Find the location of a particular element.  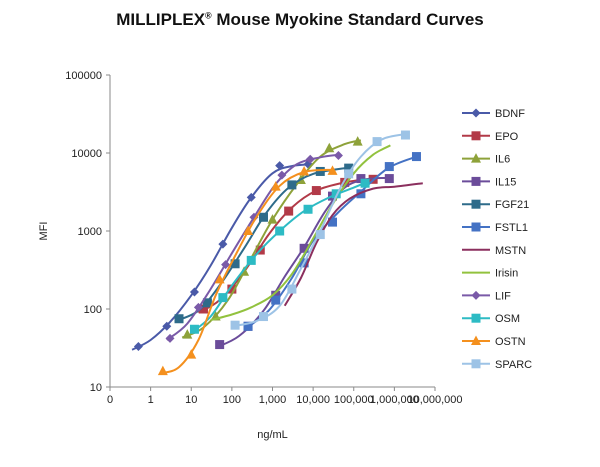

x-tick-label: 1,000 is located at coordinates (273, 400).